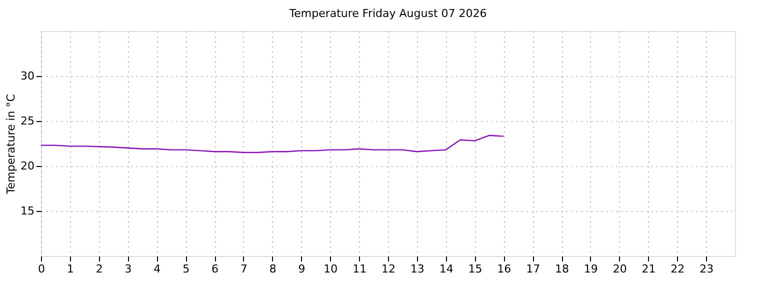  I want to click on y-tick-label: 30, so click(27, 76).